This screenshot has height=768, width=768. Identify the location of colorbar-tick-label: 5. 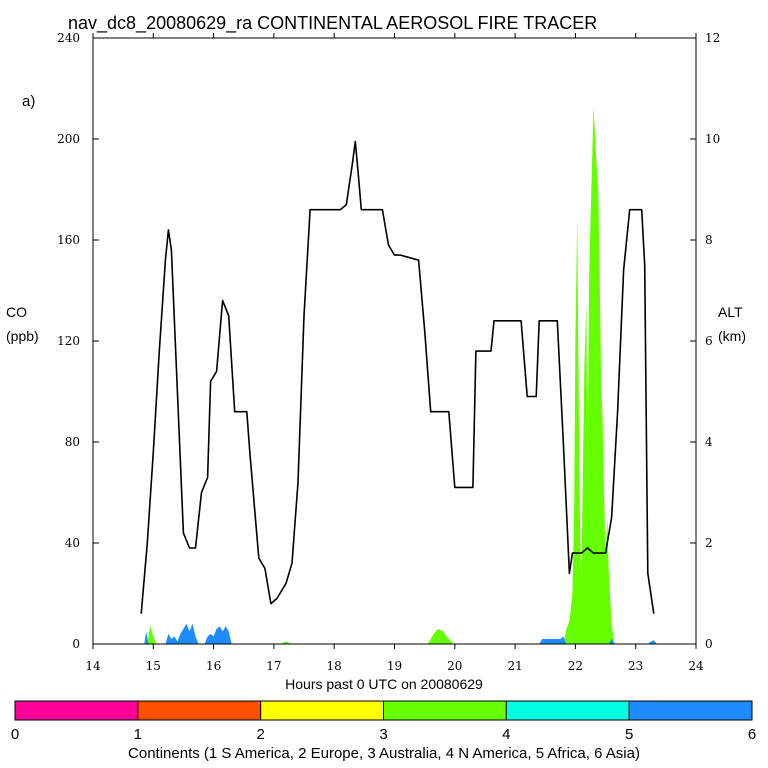
(629, 734).